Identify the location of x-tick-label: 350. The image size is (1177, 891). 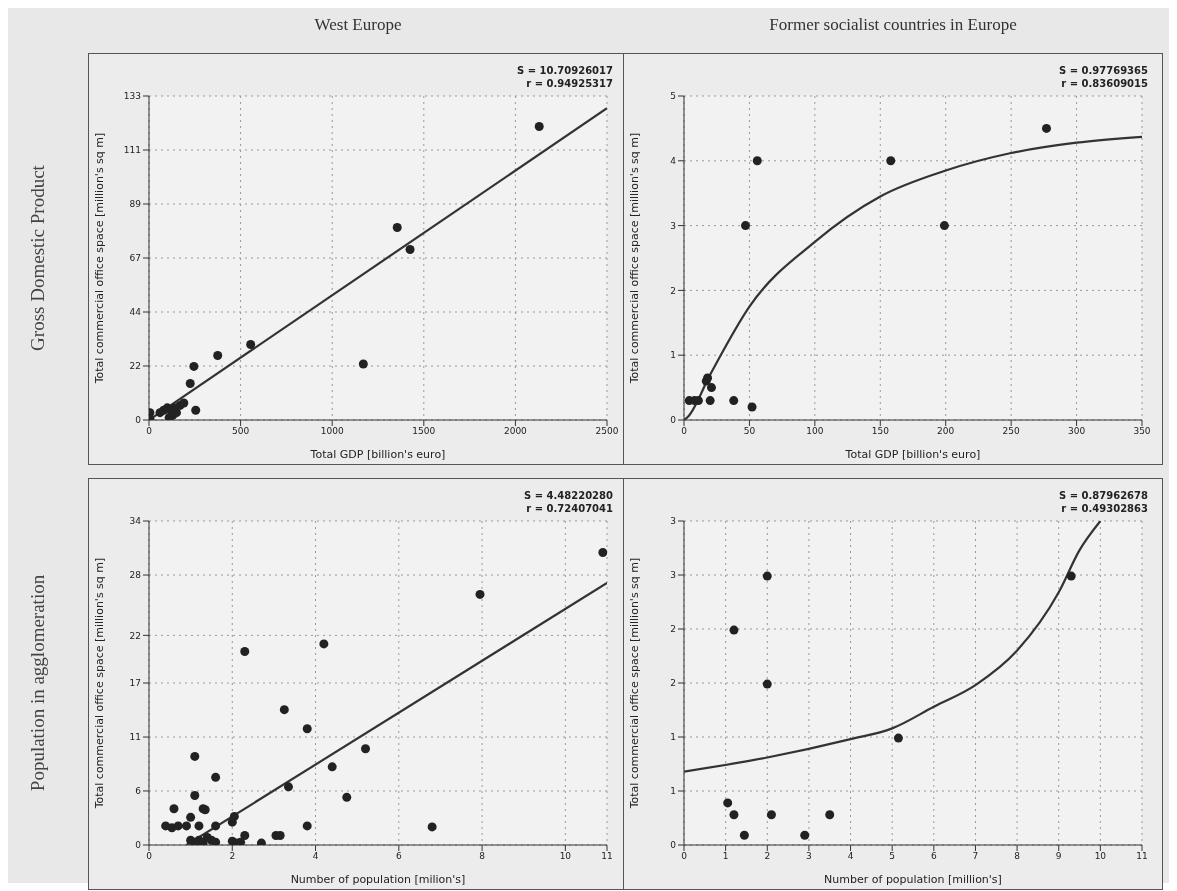
(1142, 431).